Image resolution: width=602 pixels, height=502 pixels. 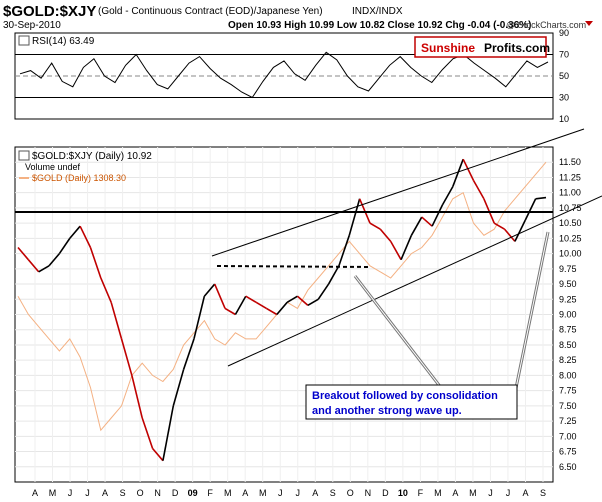 I want to click on price-tick-label: 10.50, so click(x=570, y=223).